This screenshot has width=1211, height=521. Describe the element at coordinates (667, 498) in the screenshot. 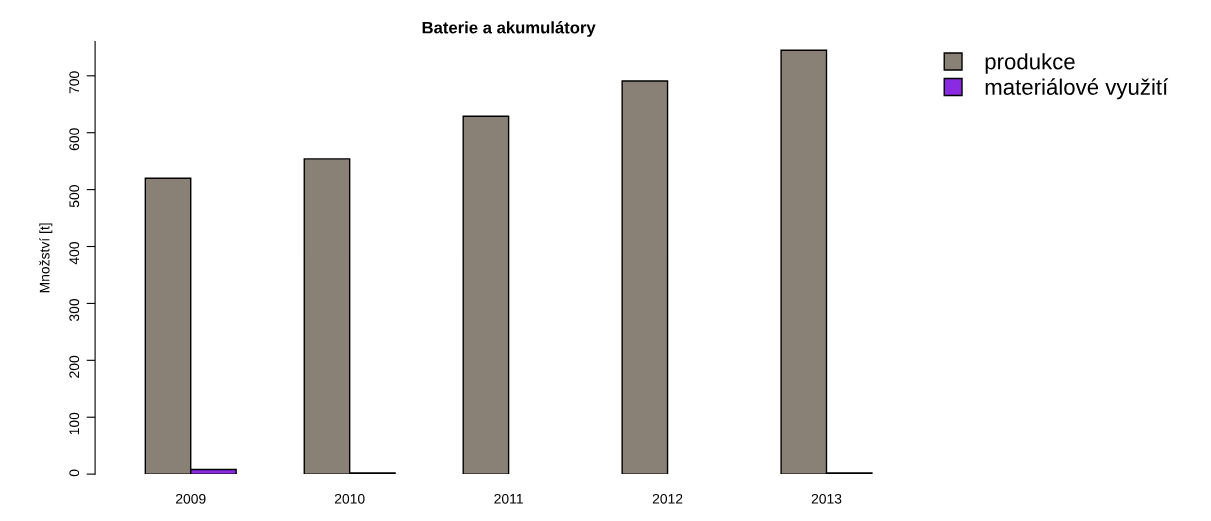

I see `x-tick-label: 2012` at that location.